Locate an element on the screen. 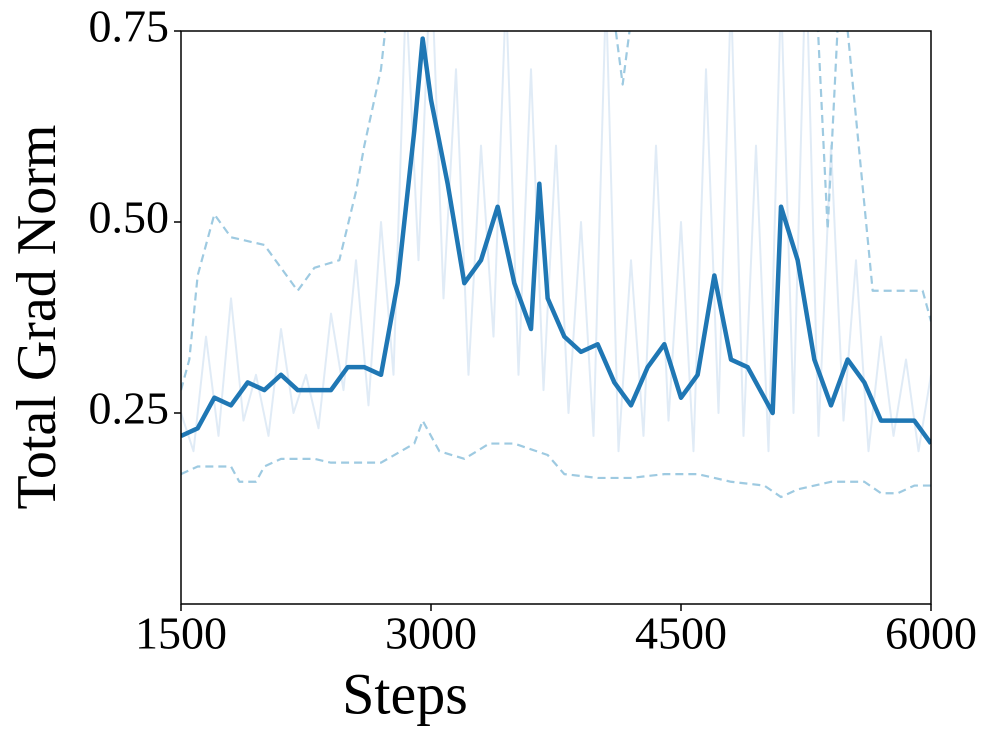 The width and height of the screenshot is (997, 744). series-line is located at coordinates (556, 459).